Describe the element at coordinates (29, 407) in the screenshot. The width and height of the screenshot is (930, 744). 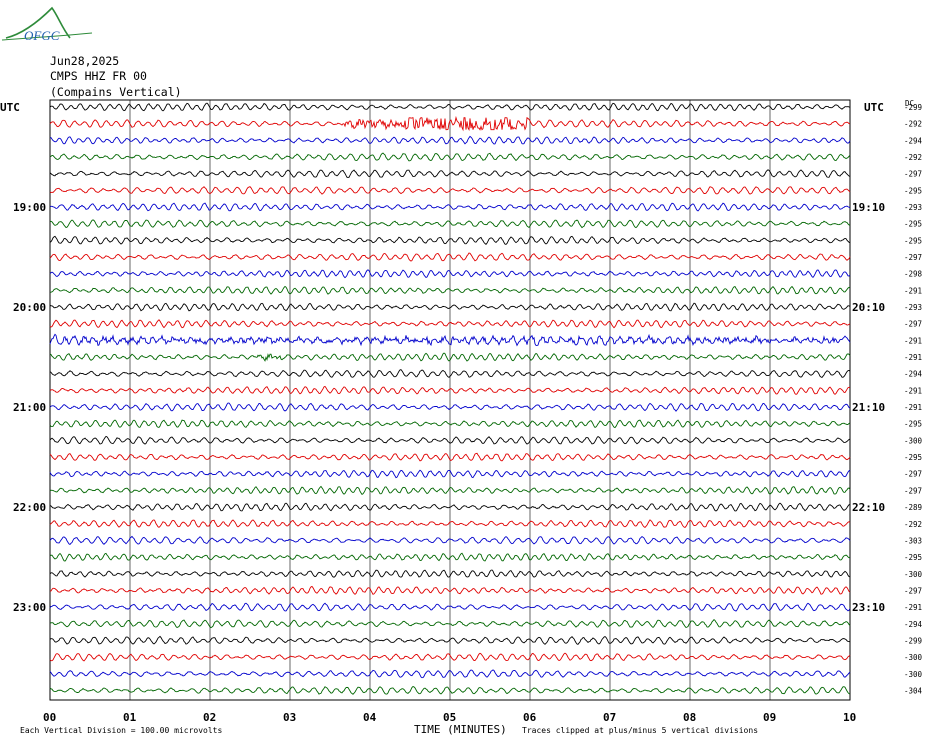
I see `left-hour-label: 21:00` at that location.